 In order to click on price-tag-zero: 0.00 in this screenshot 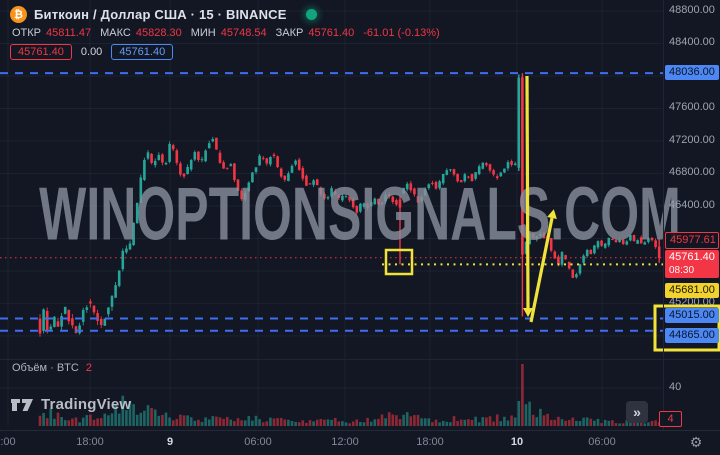, I will do `click(91, 52)`.